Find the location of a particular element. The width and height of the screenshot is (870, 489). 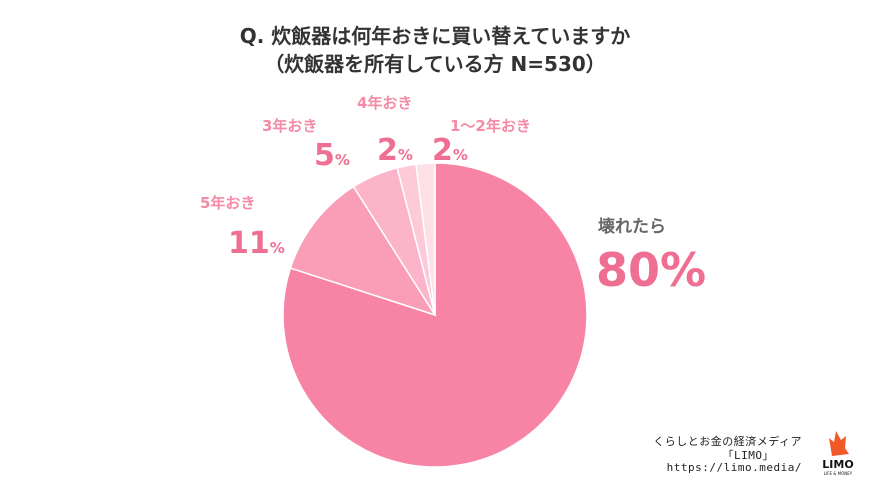

credit-brand: 「LIMO」 is located at coordinates (748, 455).